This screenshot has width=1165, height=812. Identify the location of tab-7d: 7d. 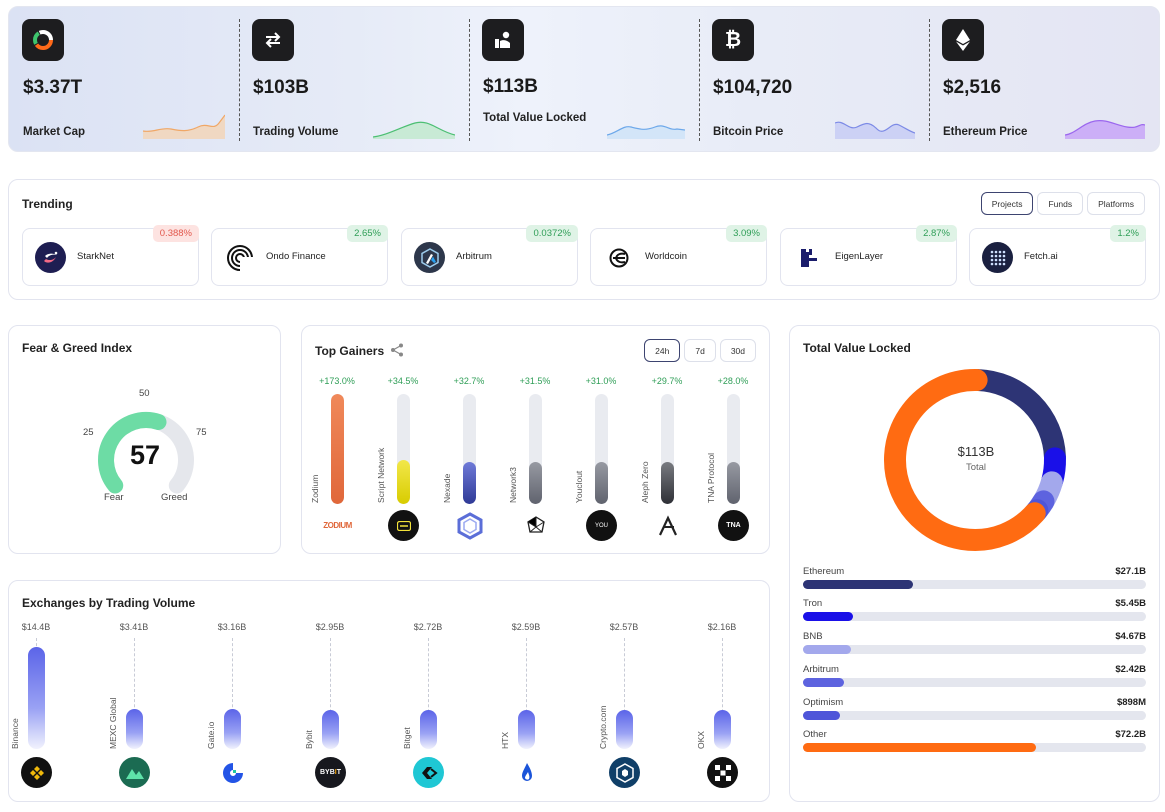
(700, 350).